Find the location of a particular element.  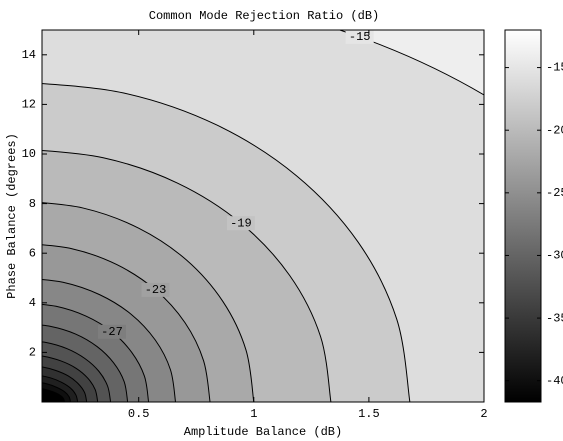

x-tick-label: 1.5 is located at coordinates (369, 414).